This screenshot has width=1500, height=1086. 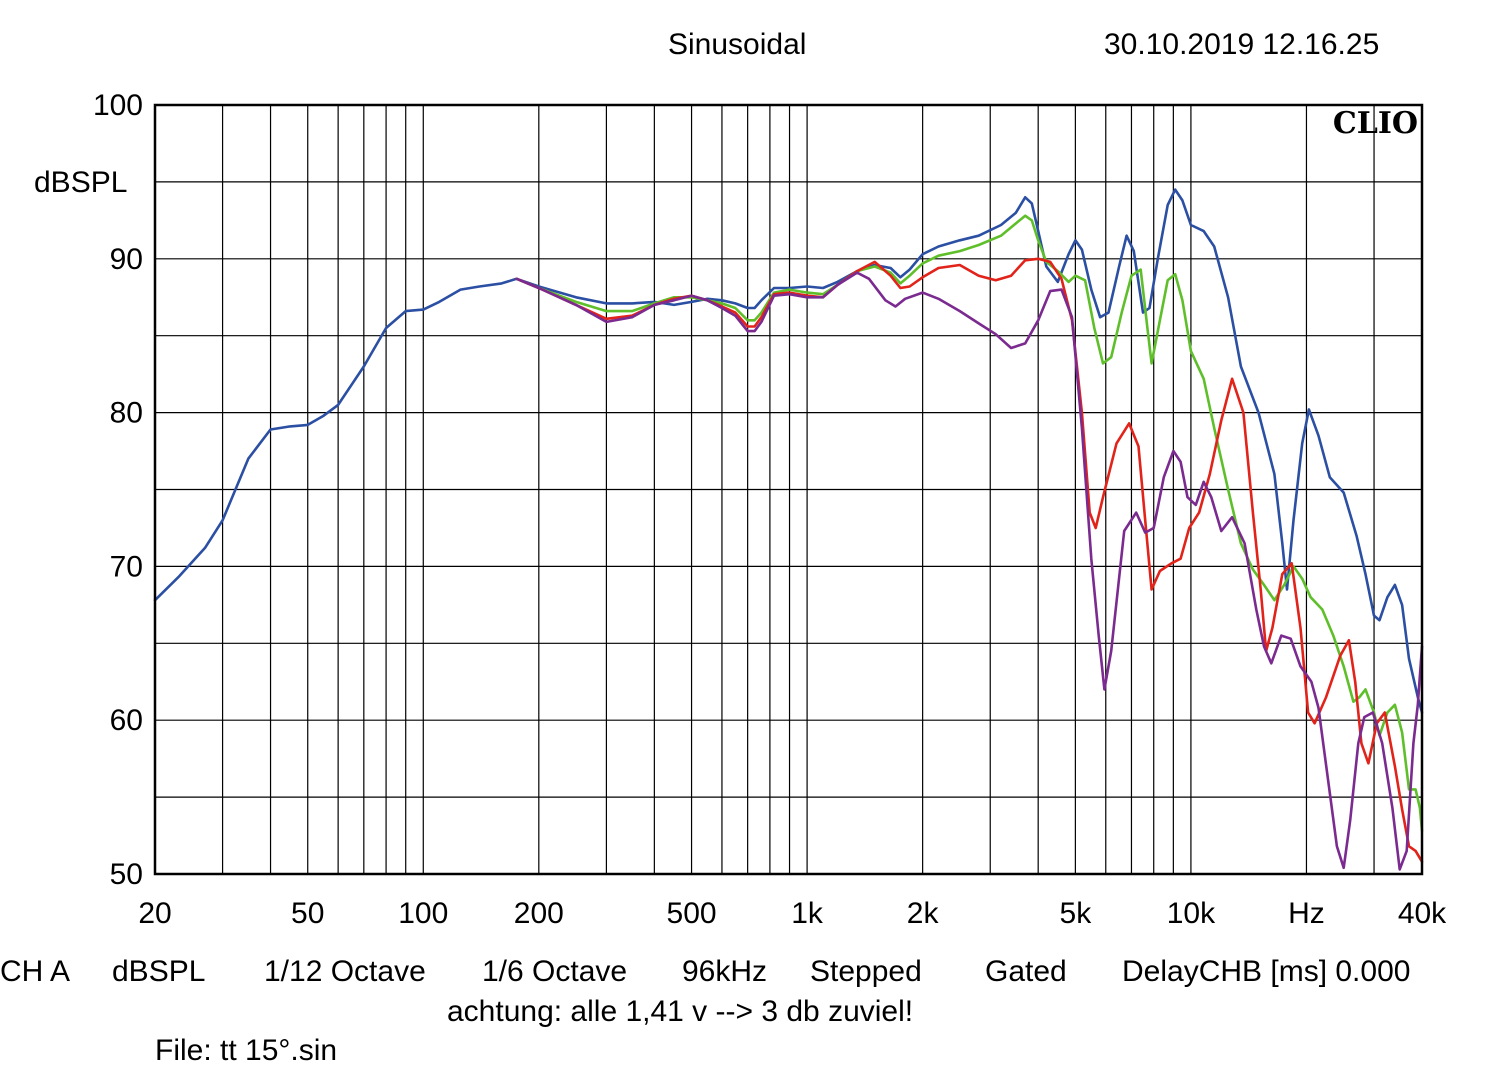 What do you see at coordinates (126, 413) in the screenshot?
I see `y-tick-label: 80` at bounding box center [126, 413].